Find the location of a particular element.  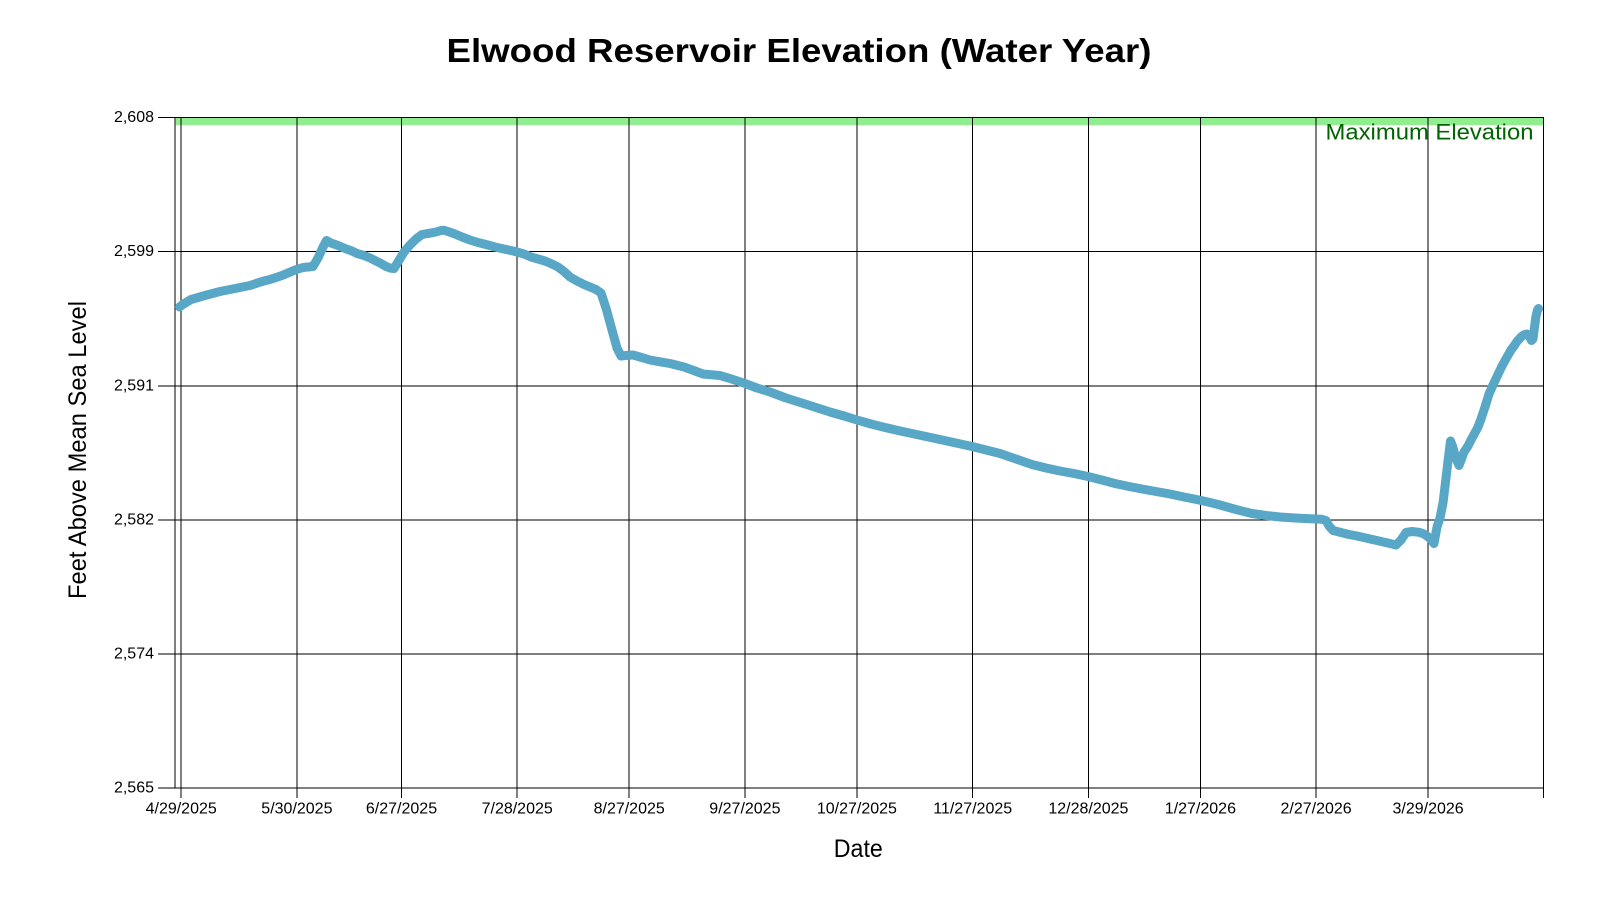

svg-text: 2,565 is located at coordinates (134, 788).